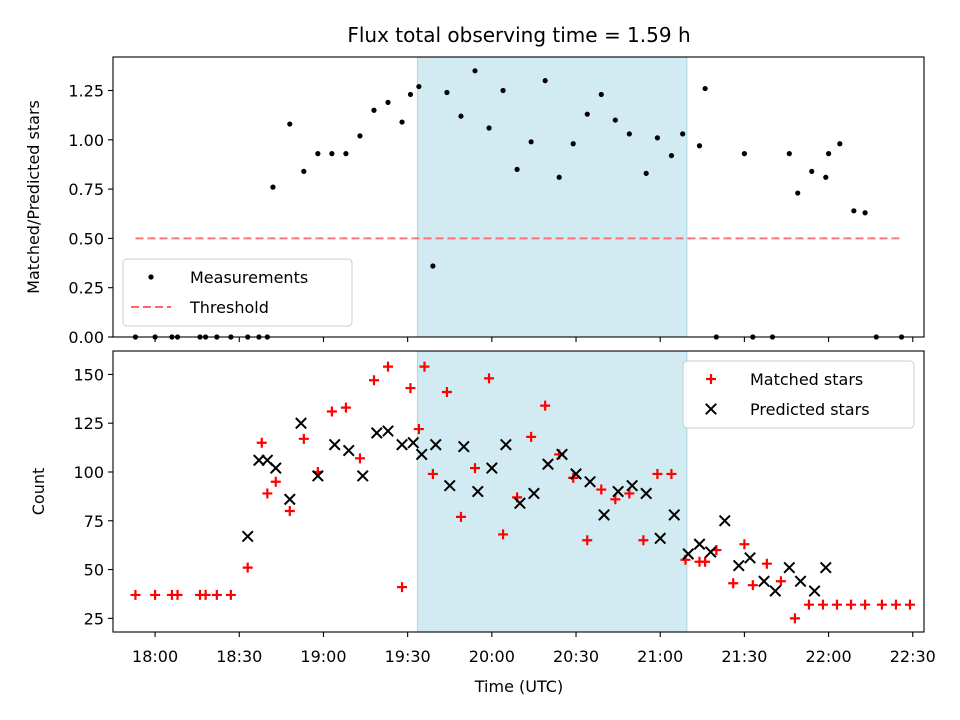  I want to click on legend-label: Measurements, so click(249, 277).